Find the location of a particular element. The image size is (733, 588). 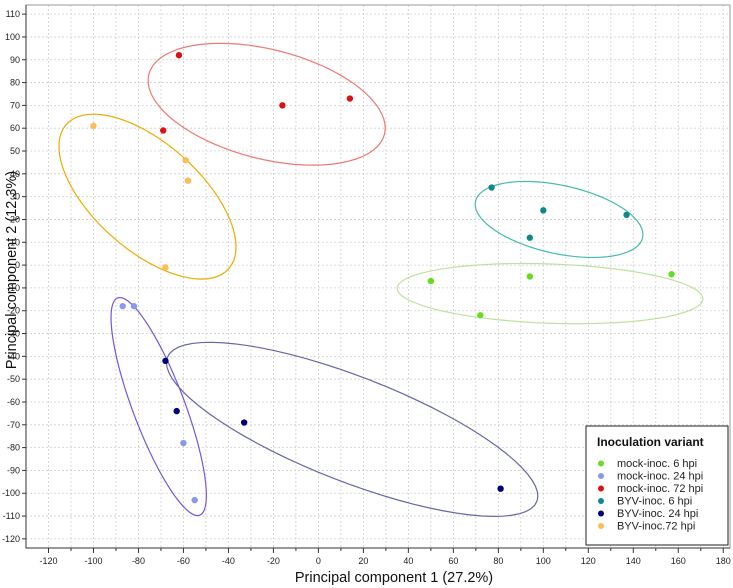

y-tick-label: 70 is located at coordinates (15, 105).